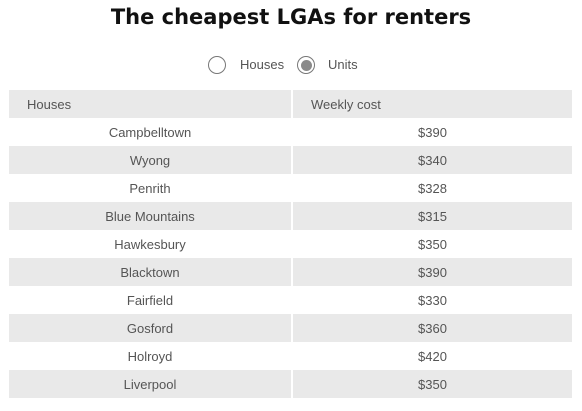 This screenshot has width=582, height=411. I want to click on lga-name-cell: Penrith, so click(151, 188).